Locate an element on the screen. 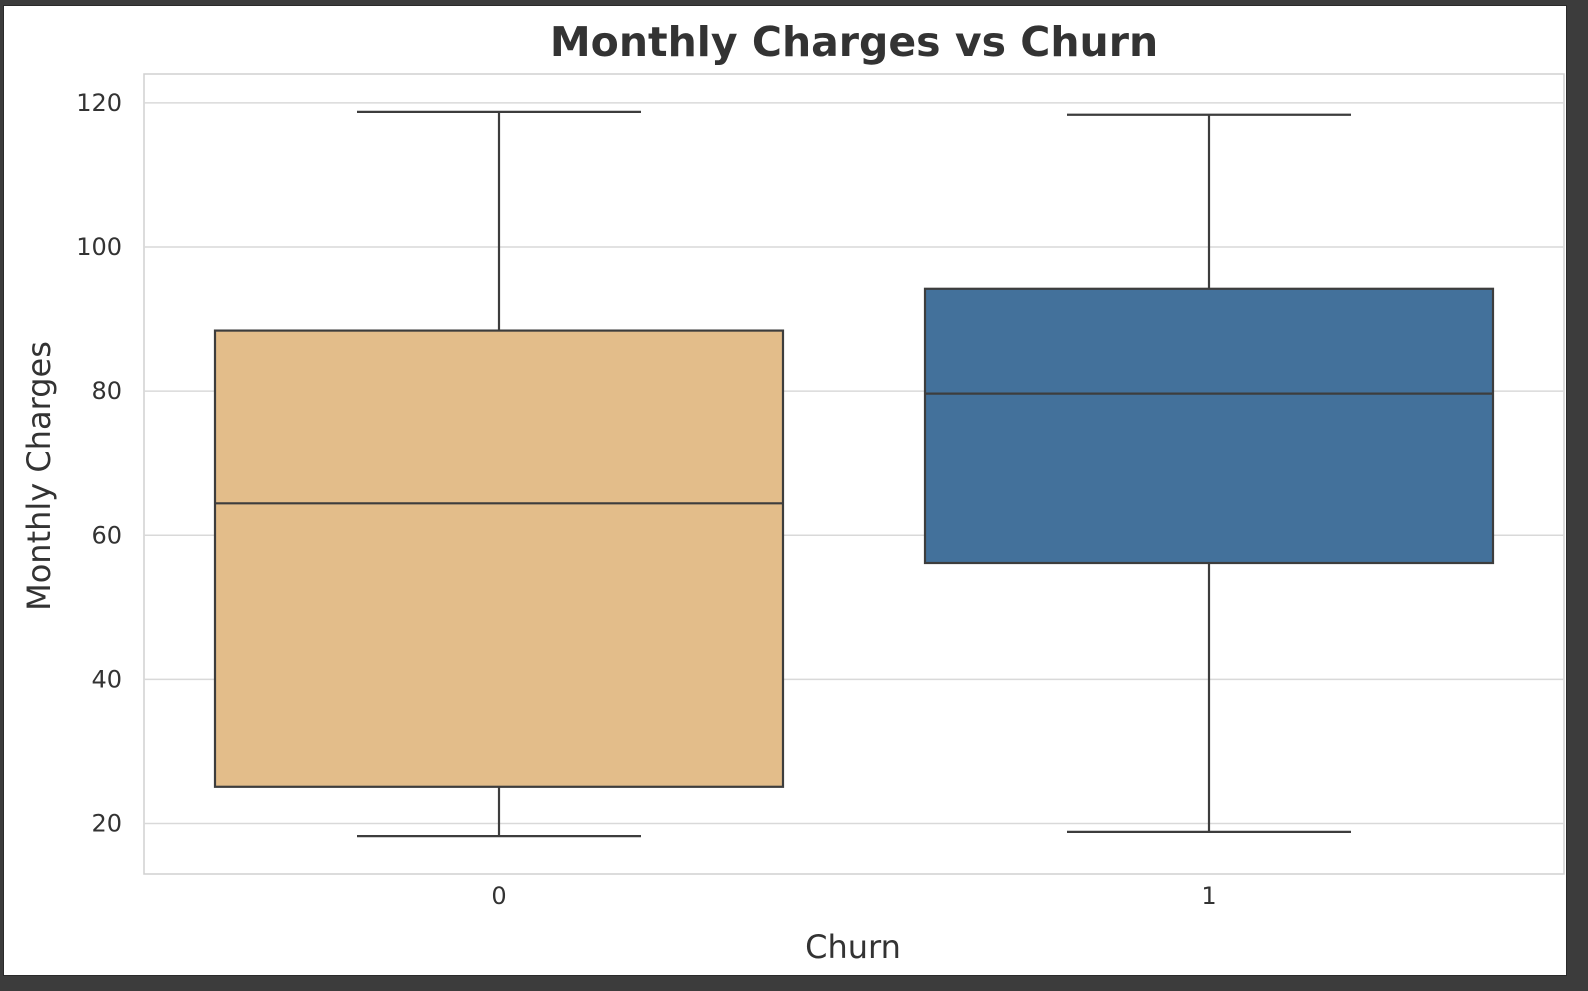 Image resolution: width=1588 pixels, height=991 pixels. x-tick-label-1: 1 is located at coordinates (1208, 896).